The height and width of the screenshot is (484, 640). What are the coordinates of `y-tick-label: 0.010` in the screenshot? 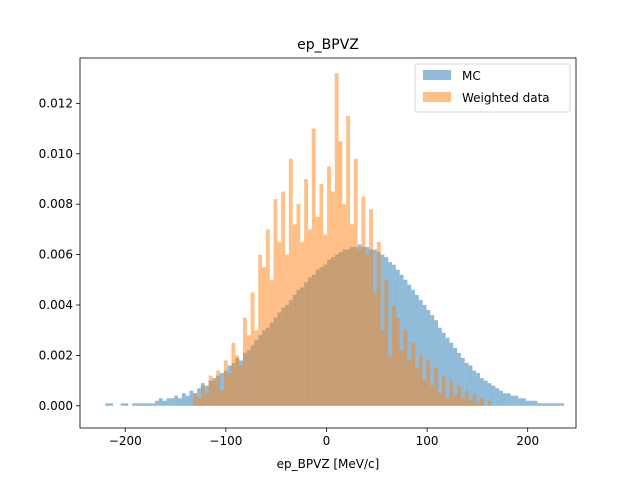 It's located at (56, 154).